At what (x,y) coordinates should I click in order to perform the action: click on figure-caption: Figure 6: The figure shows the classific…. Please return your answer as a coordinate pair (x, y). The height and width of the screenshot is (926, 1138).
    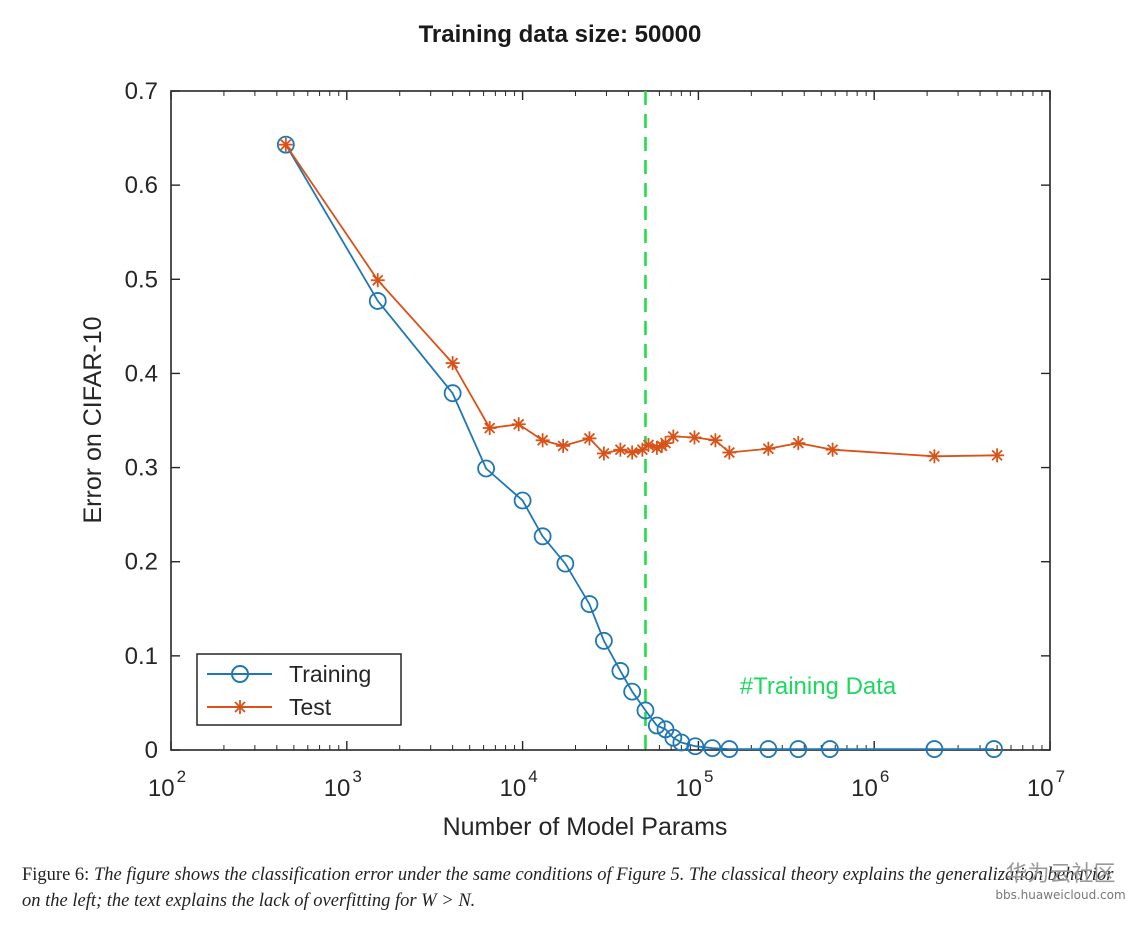
    Looking at the image, I should click on (577, 888).